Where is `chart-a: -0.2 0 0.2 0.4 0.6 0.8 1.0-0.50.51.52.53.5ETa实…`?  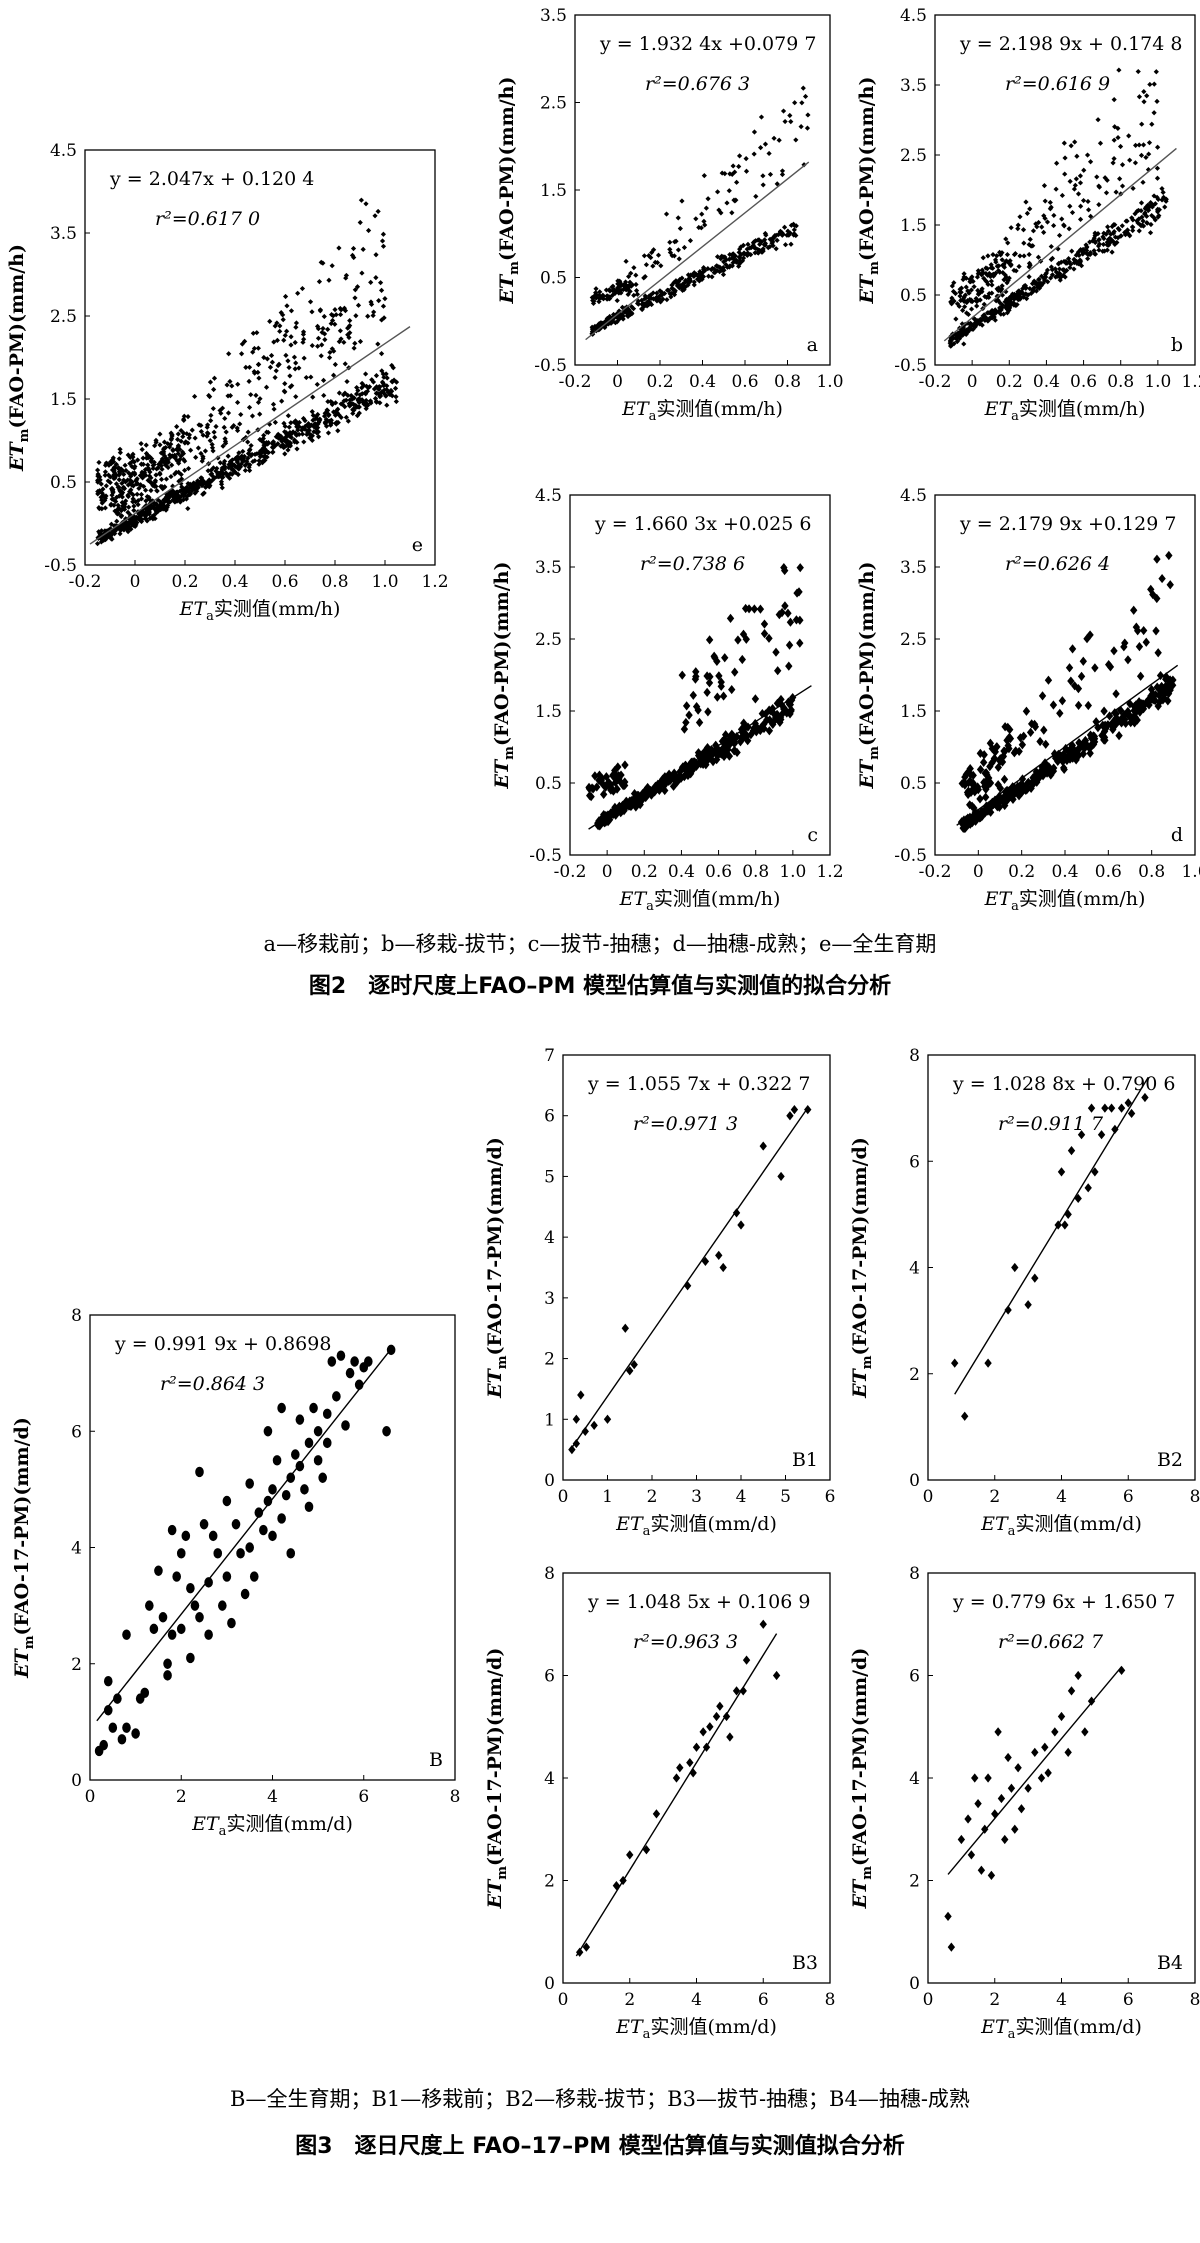
chart-a: -0.2 0 0.2 0.4 0.6 0.8 1.0-0.50.51.52.53.5ETa实… is located at coordinates (670, 215).